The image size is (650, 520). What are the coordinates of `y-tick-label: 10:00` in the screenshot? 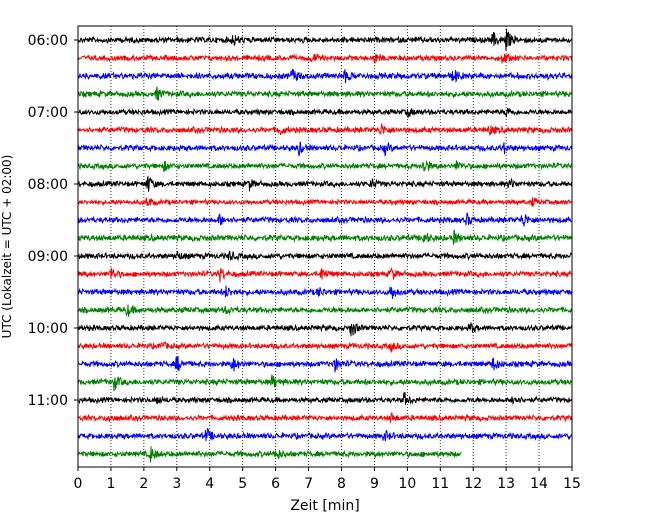 It's located at (48, 329).